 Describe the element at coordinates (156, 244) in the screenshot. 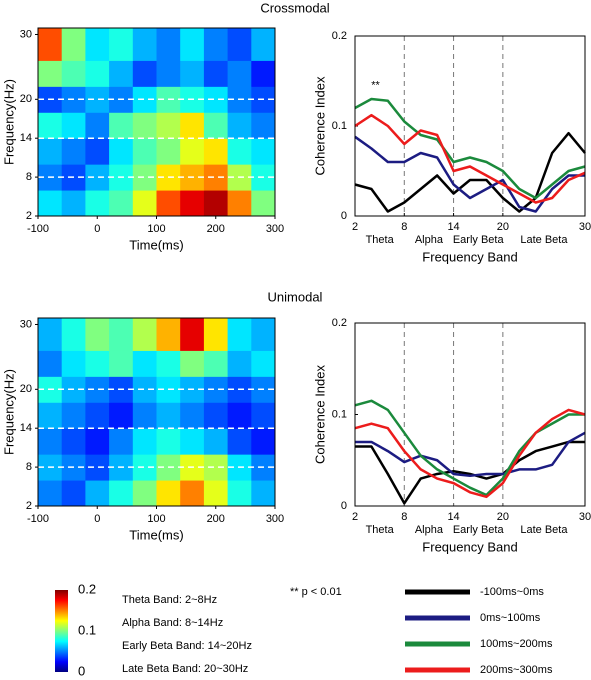

I see `x-axis-label: Time(ms)` at that location.